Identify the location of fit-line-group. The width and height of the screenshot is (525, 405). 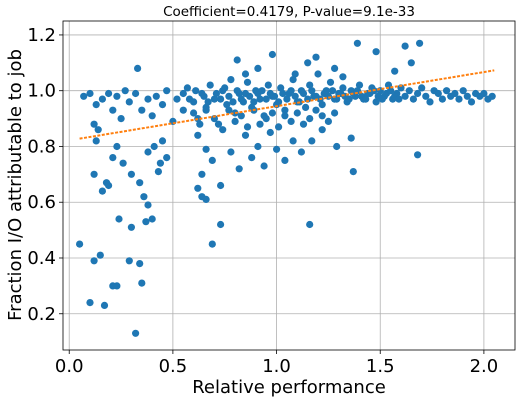
(287, 104).